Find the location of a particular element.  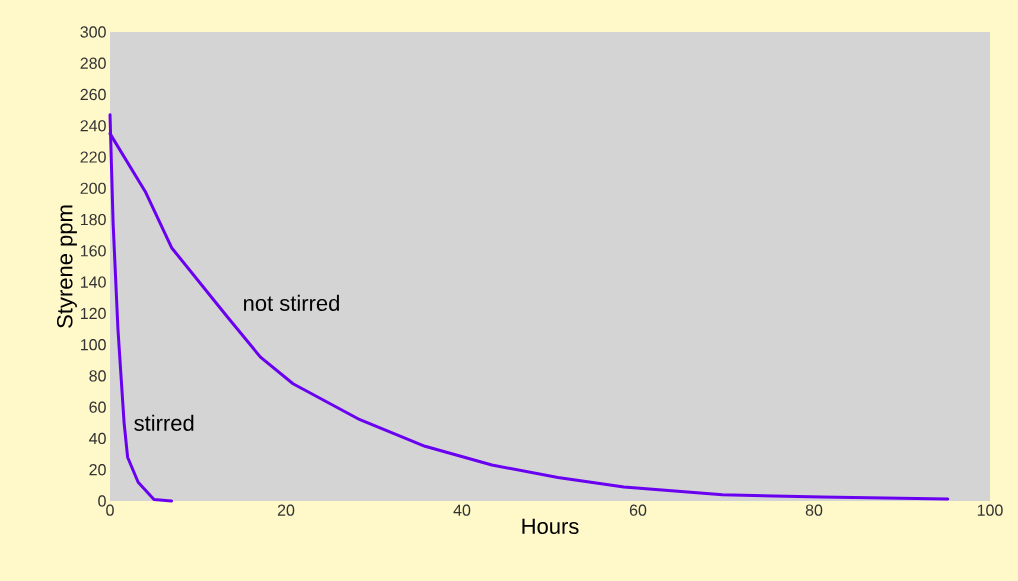

x-tick-label: 100 is located at coordinates (990, 510).